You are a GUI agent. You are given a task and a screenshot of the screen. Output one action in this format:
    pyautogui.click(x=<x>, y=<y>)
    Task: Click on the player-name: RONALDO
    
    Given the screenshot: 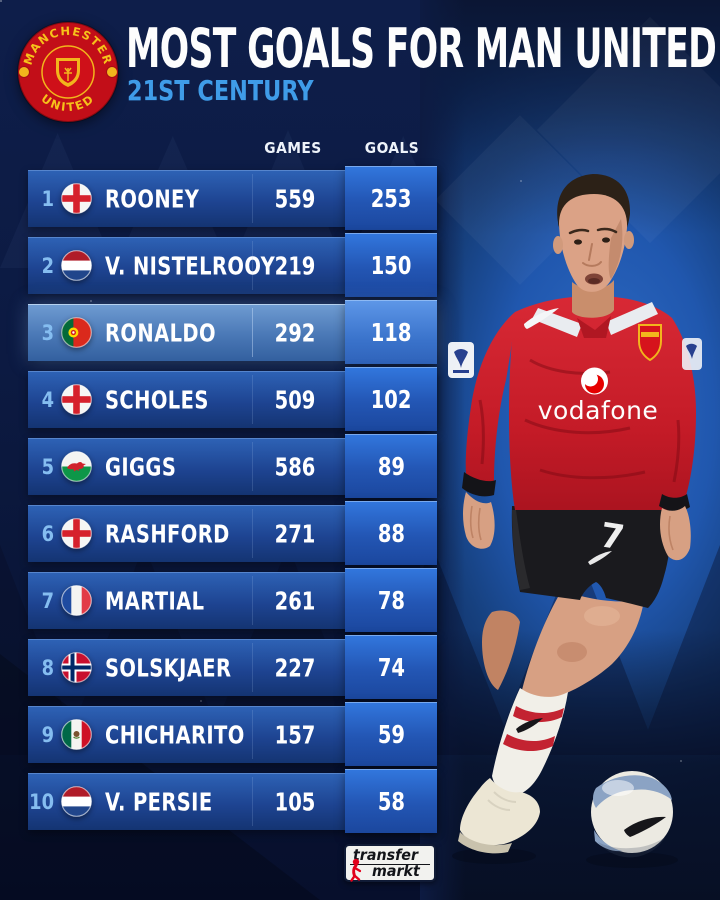 What is the action you would take?
    pyautogui.click(x=160, y=332)
    